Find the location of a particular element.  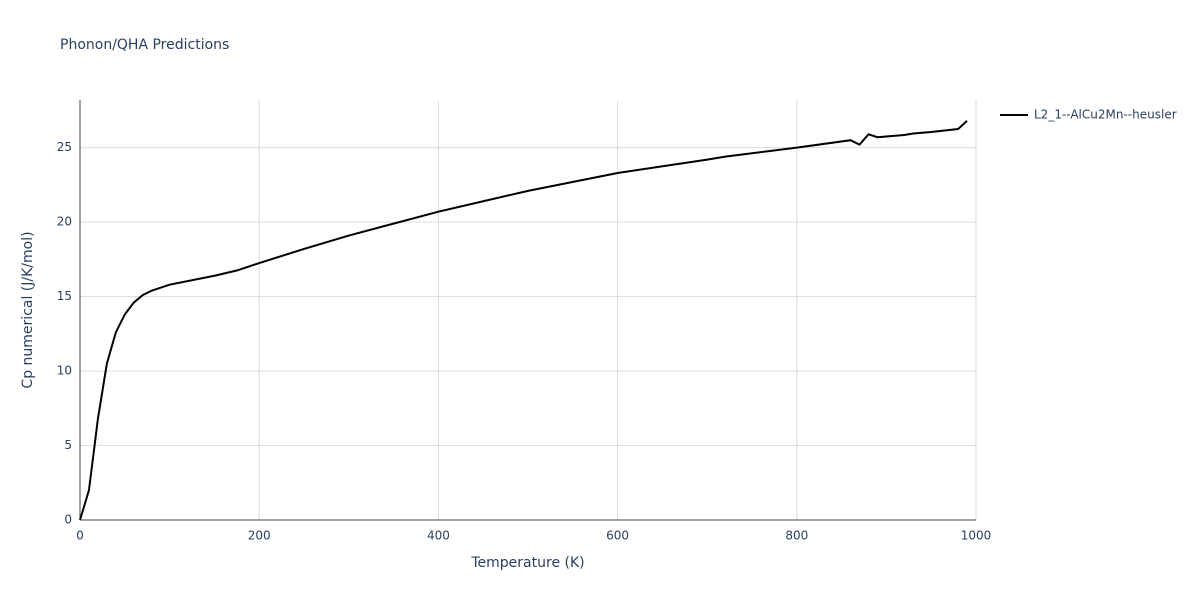

y-tick-label: 0 is located at coordinates (68, 520).